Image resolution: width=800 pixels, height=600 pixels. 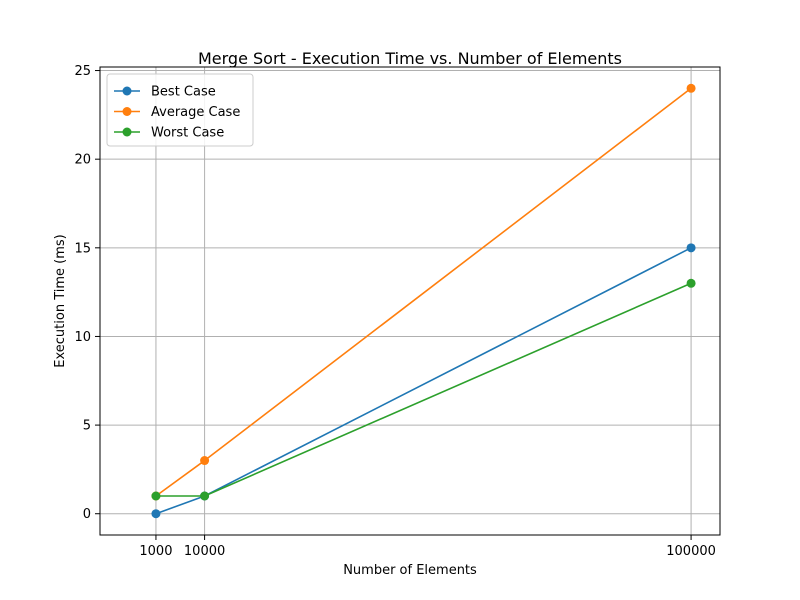 What do you see at coordinates (187, 133) in the screenshot?
I see `legend-label: Worst Case` at bounding box center [187, 133].